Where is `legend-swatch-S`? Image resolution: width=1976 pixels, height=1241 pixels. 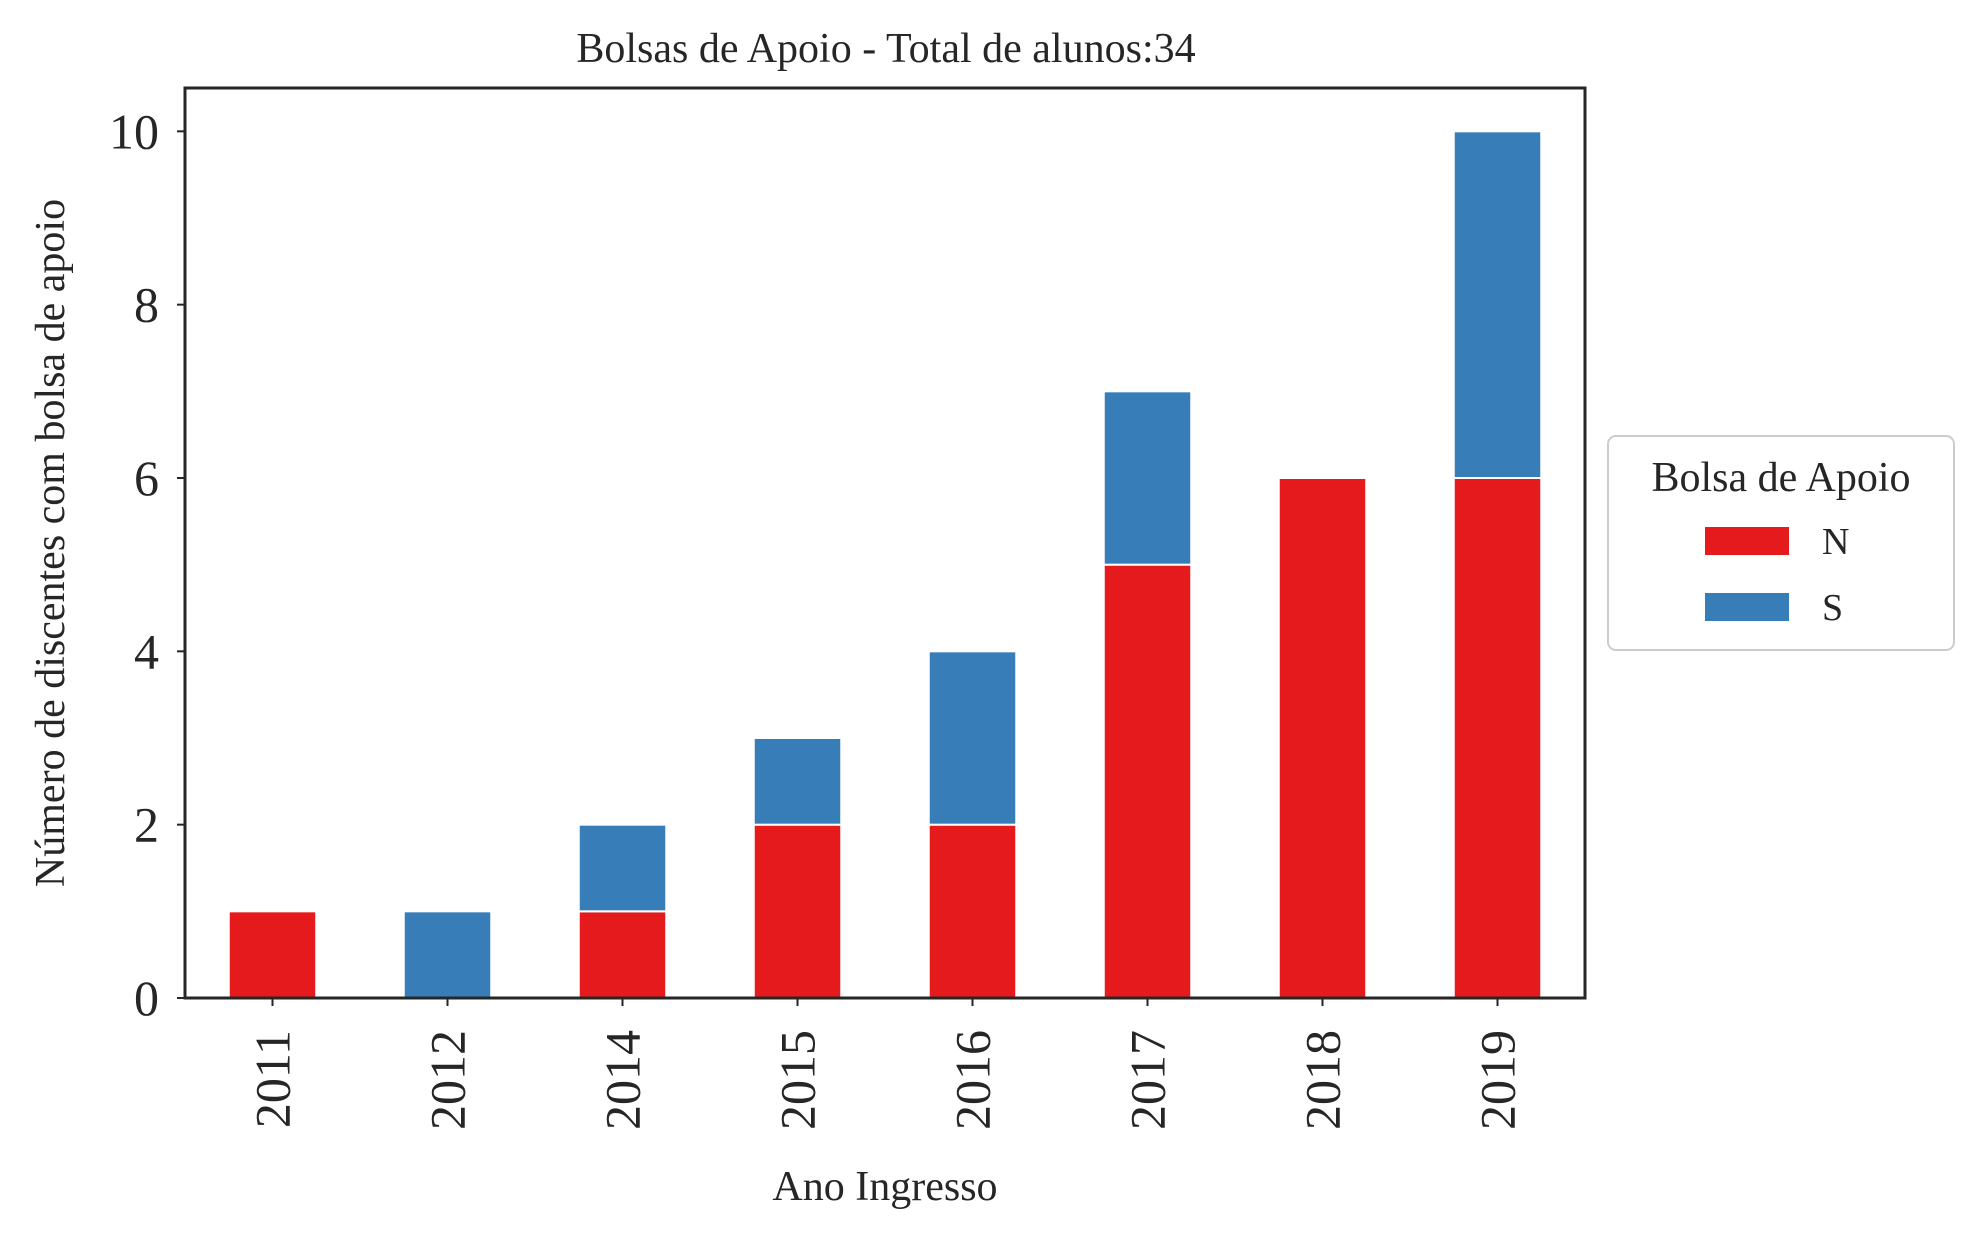
legend-swatch-S is located at coordinates (1747, 607).